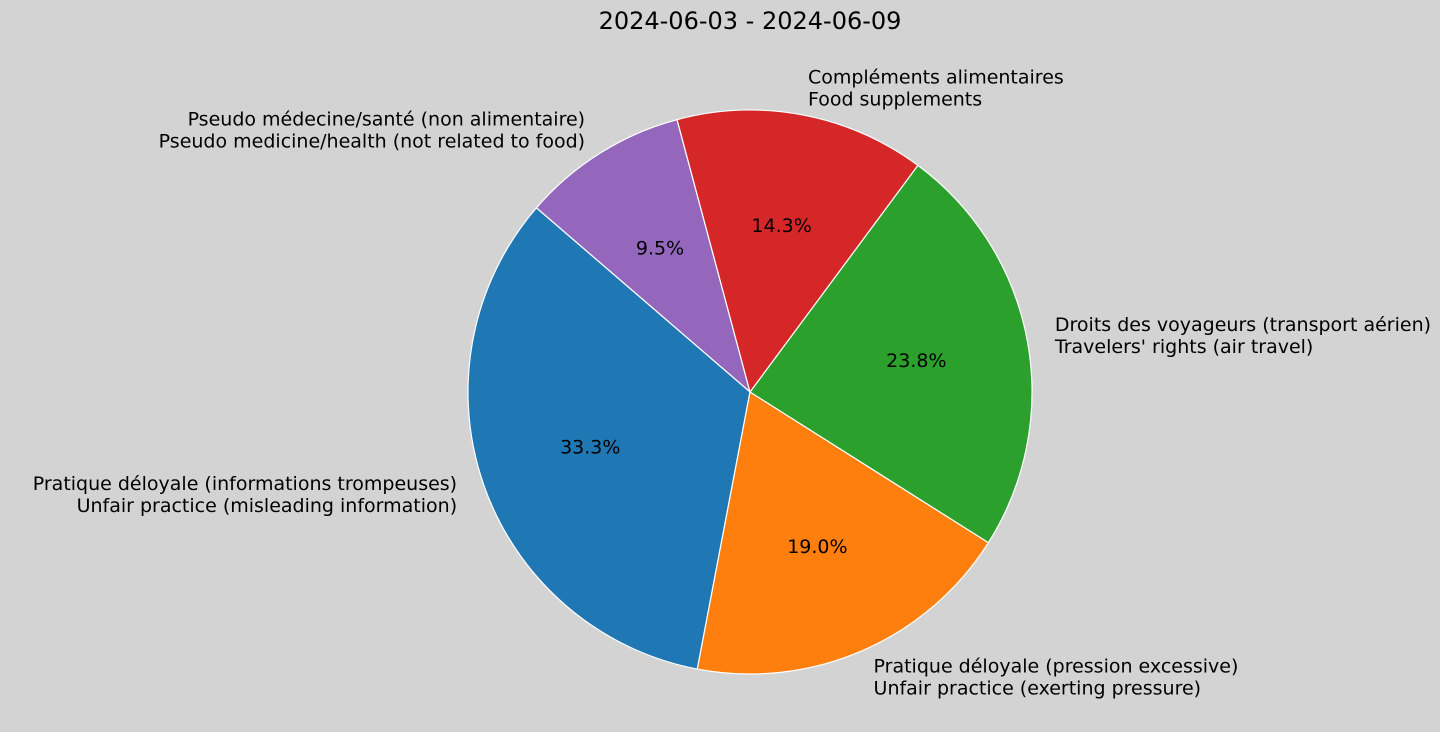 This screenshot has height=732, width=1440. Describe the element at coordinates (781, 226) in the screenshot. I see `percent-label: 14.3%` at that location.